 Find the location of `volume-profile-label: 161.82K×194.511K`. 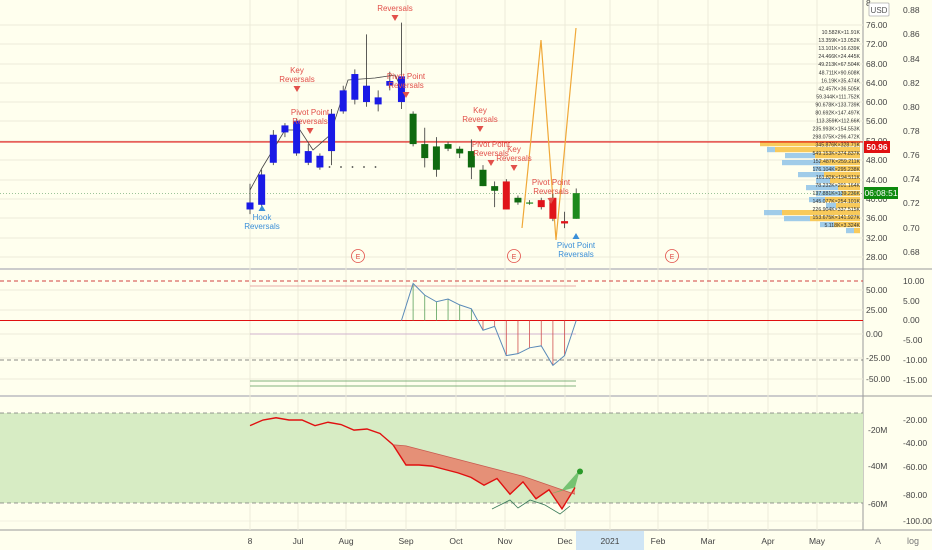

volume-profile-label: 161.82K×194.511K is located at coordinates (838, 178).